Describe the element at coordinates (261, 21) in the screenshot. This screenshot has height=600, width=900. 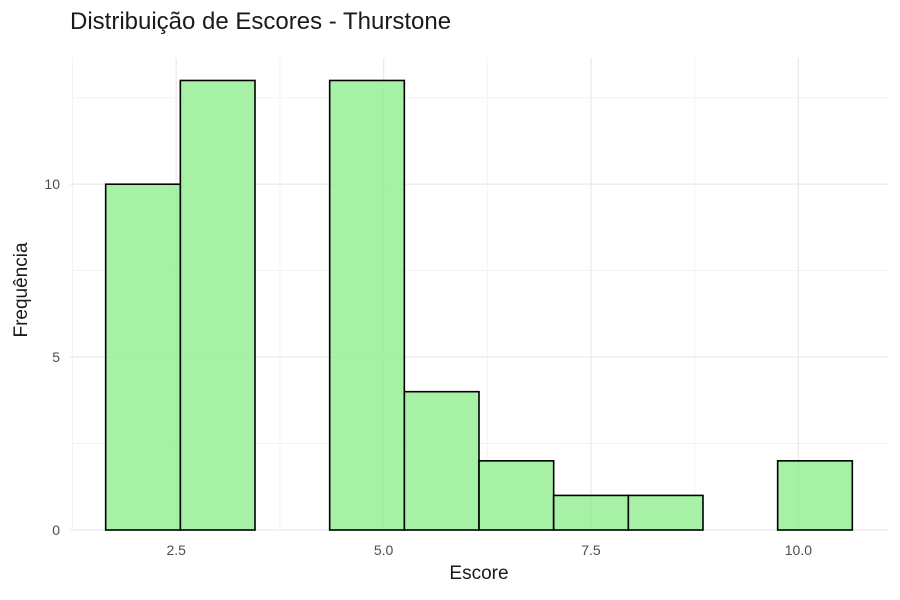
I see `chart-title: Distribuição de Escores - Thurstone` at that location.